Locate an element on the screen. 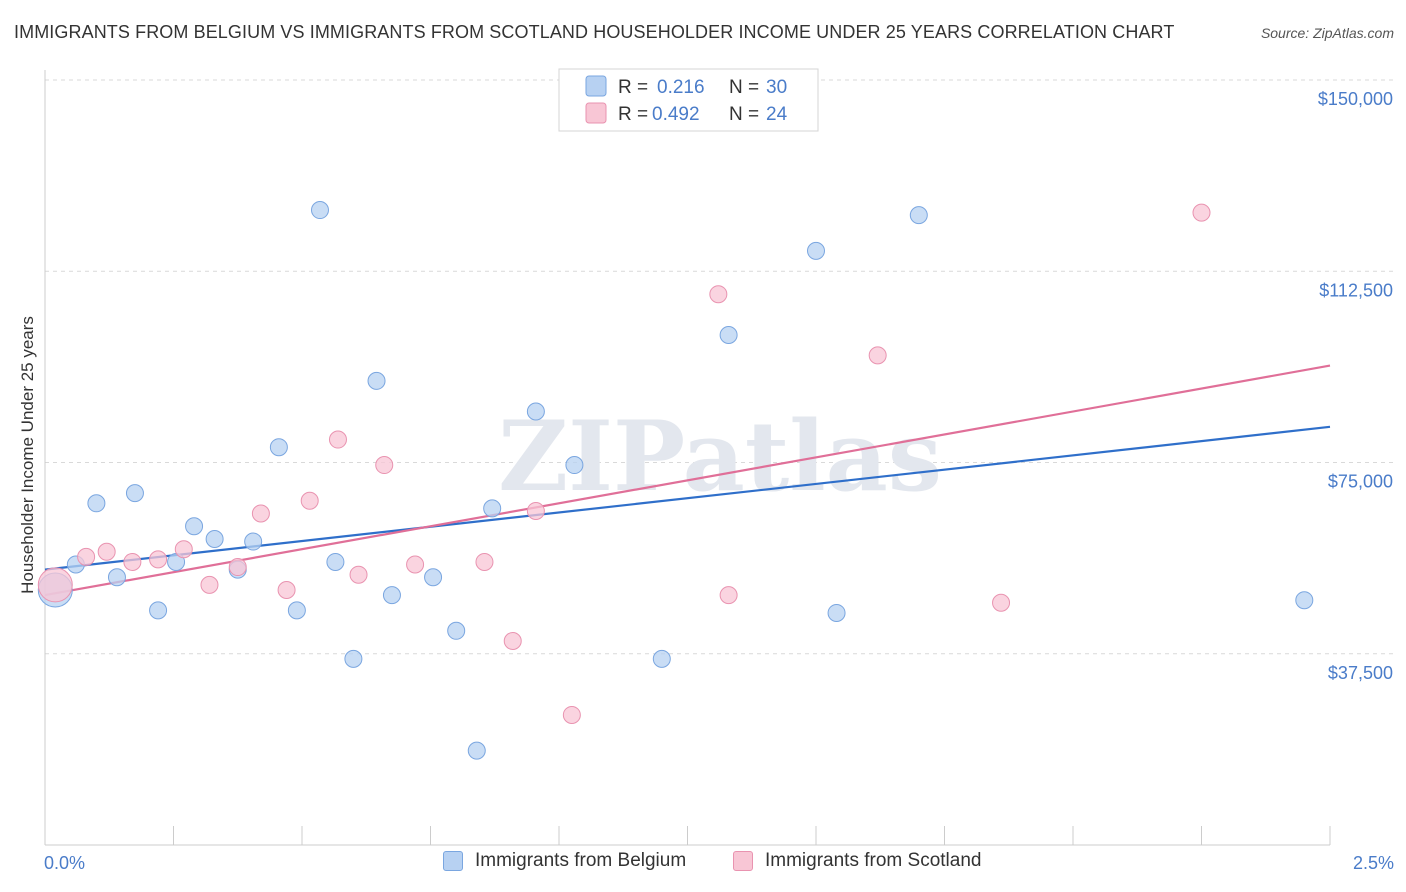 This screenshot has width=1406, height=892. legend-item-scotland: Immigrants from Scotland is located at coordinates (857, 861).